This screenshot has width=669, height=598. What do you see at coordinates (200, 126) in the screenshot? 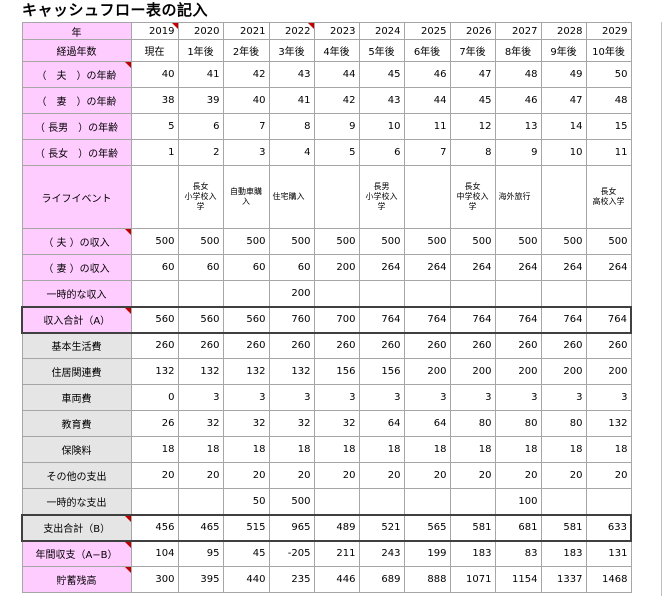
I see `value-cell: 6` at bounding box center [200, 126].